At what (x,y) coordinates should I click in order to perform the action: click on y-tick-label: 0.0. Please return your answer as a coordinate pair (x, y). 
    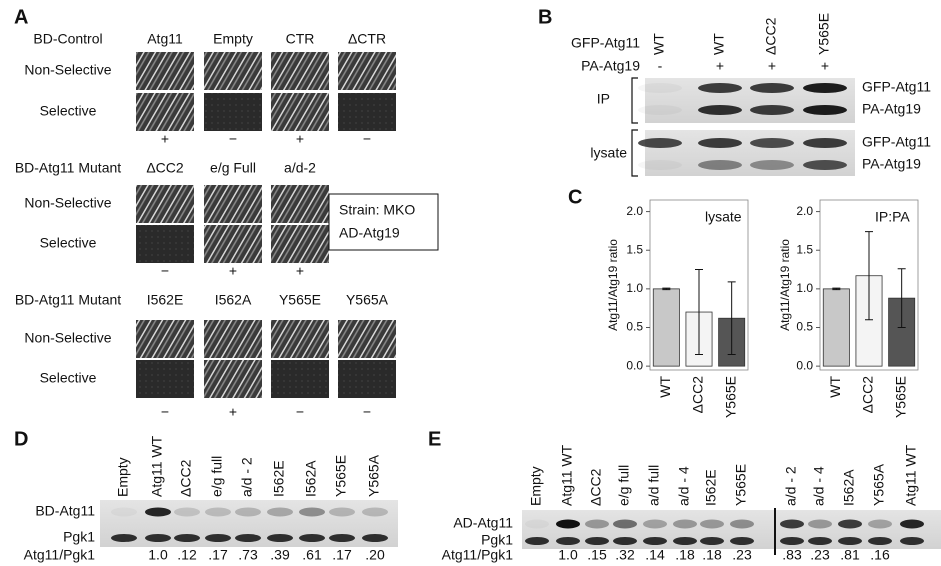
    Looking at the image, I should click on (634, 365).